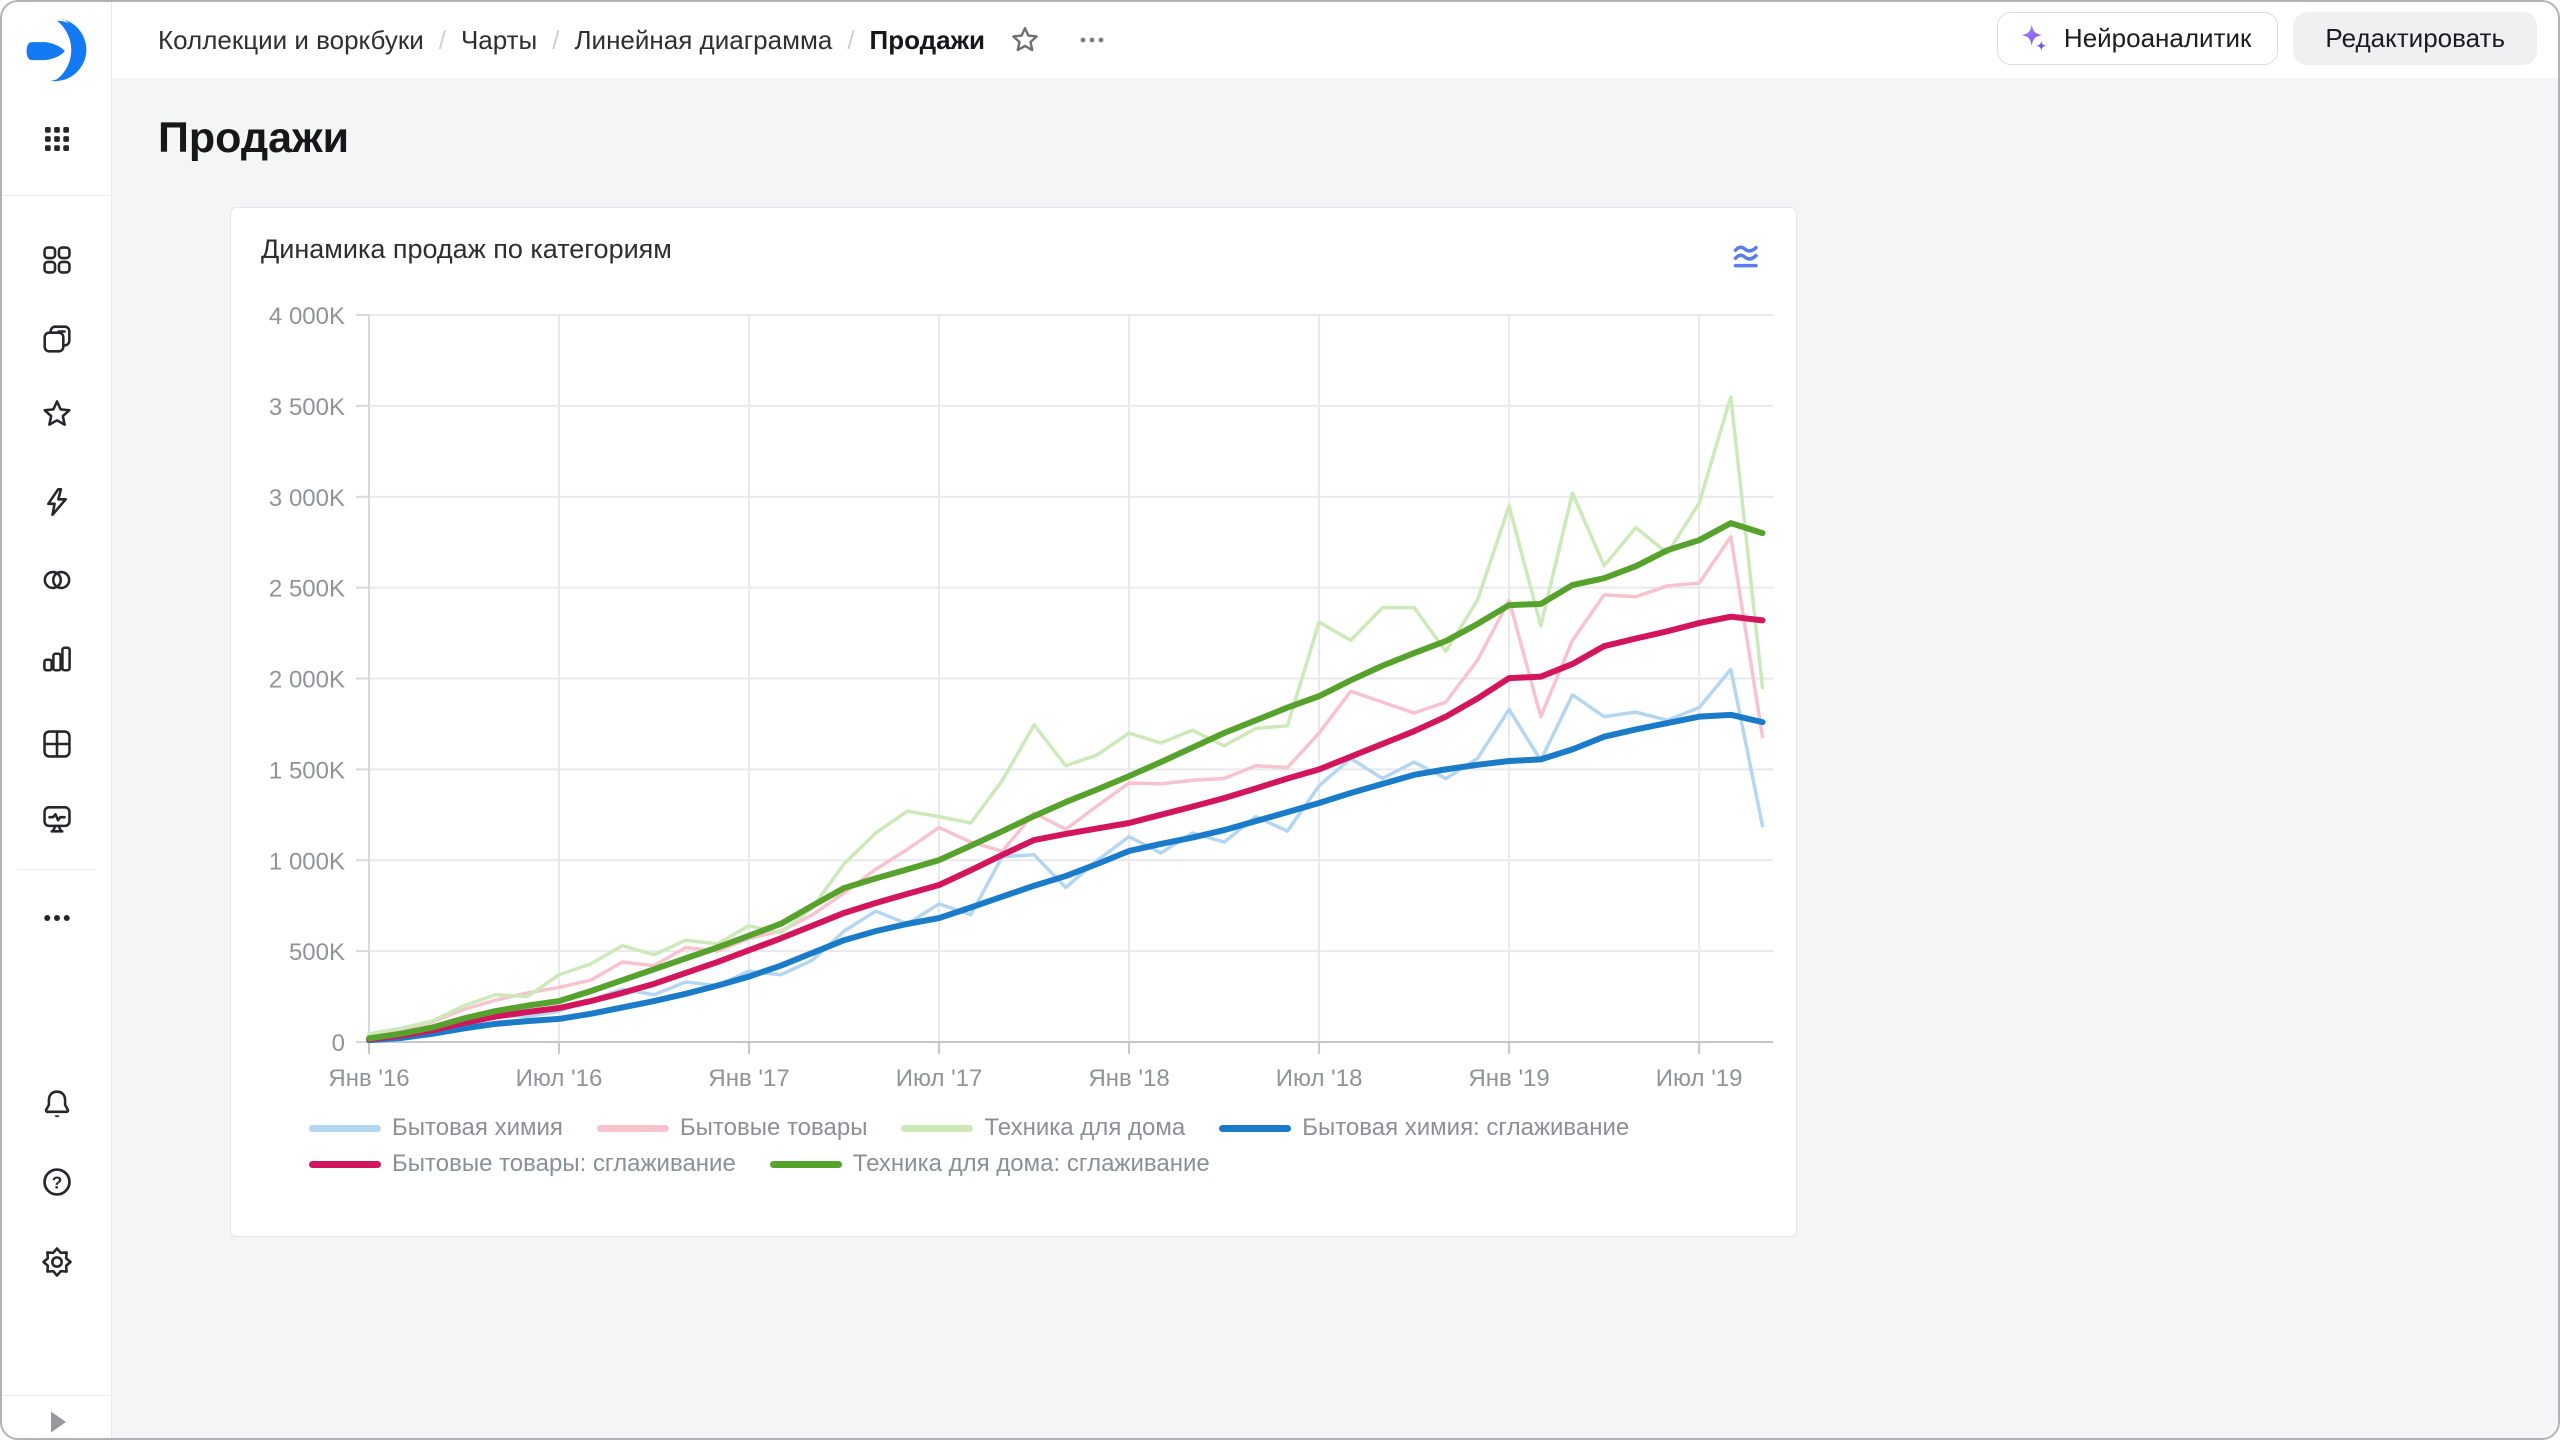 Image resolution: width=2560 pixels, height=1440 pixels. Describe the element at coordinates (57, 1262) in the screenshot. I see `settings-icon` at that location.